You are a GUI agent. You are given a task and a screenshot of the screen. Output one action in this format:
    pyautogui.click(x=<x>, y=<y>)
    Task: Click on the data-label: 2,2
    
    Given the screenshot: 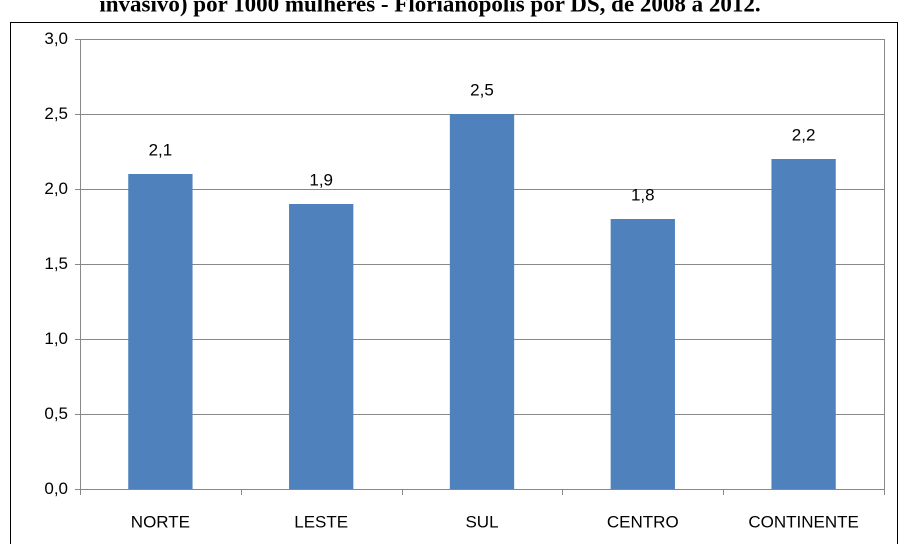 What is the action you would take?
    pyautogui.click(x=804, y=134)
    